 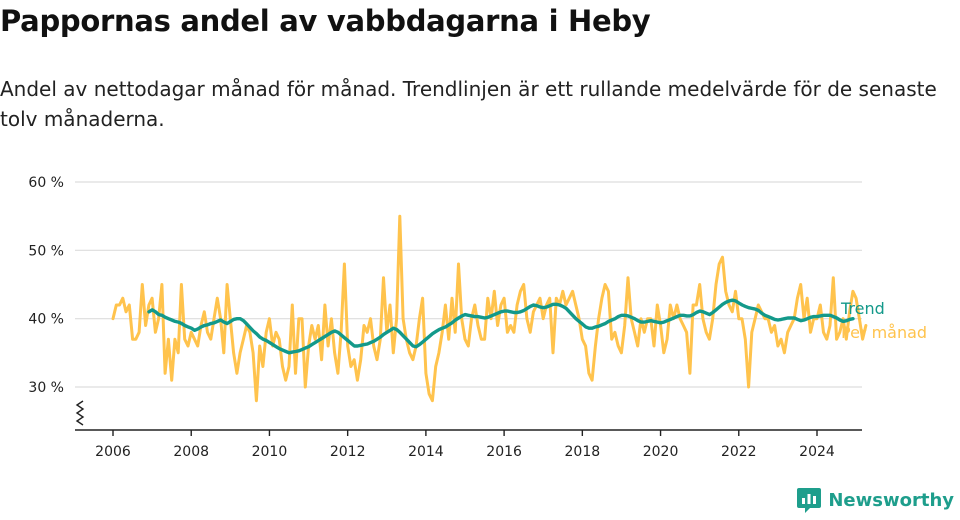 What do you see at coordinates (46, 320) in the screenshot?
I see `y-tick-label: 40 %` at bounding box center [46, 320].